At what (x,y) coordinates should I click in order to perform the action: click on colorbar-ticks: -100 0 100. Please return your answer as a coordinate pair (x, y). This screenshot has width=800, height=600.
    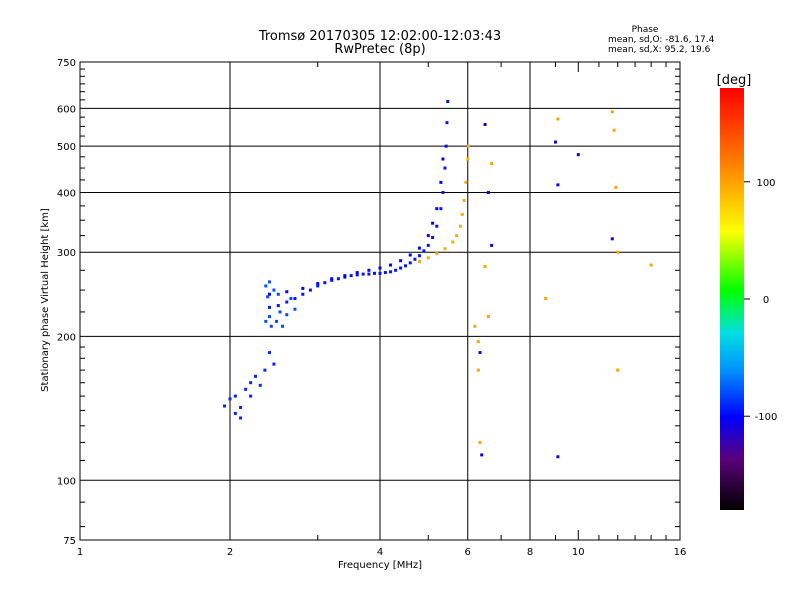
    Looking at the image, I should click on (760, 300).